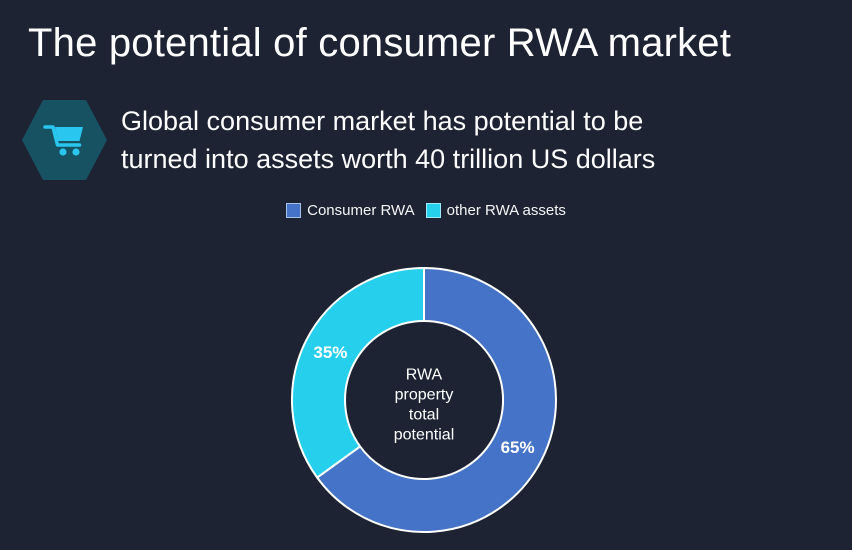  What do you see at coordinates (506, 210) in the screenshot?
I see `legend-label-other-rwa: other RWA assets` at bounding box center [506, 210].